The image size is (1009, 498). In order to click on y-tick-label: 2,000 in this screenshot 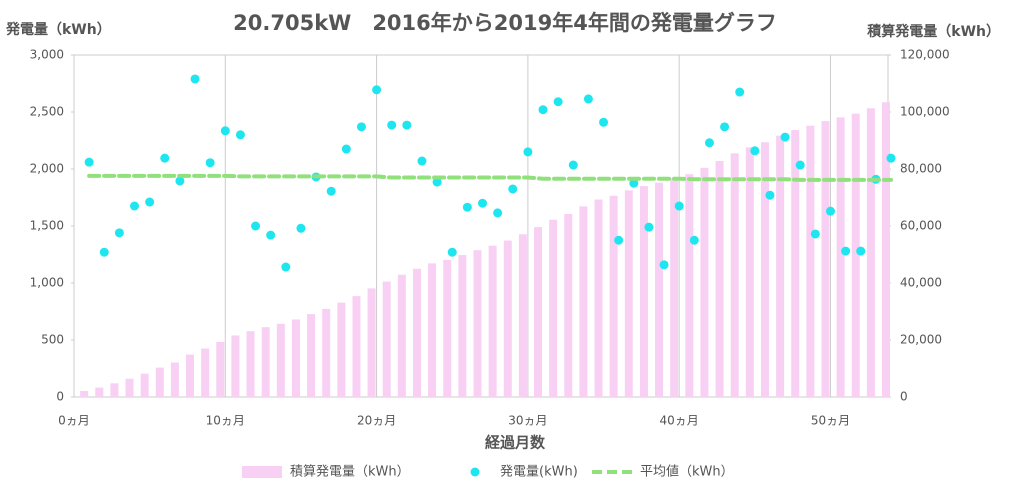, I will do `click(47, 169)`.